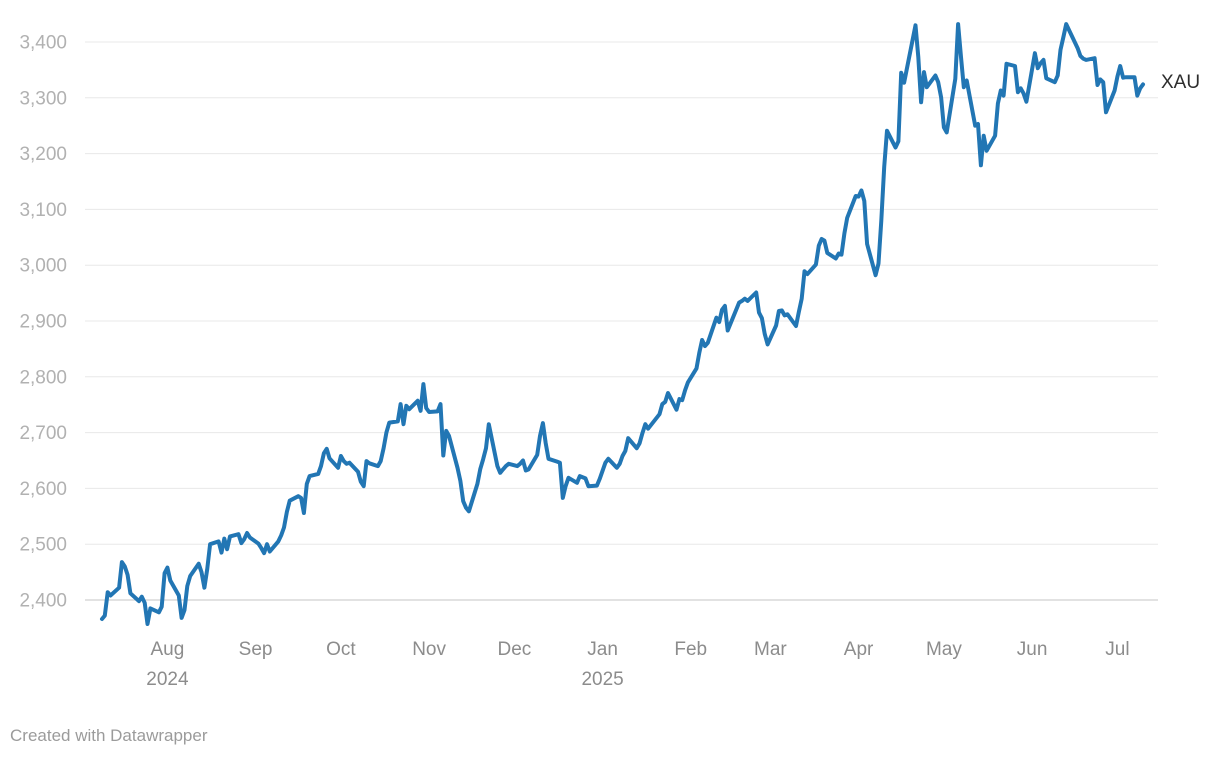 This screenshot has height=760, width=1220. I want to click on y-axis-tick-label: 2,900, so click(43, 322).